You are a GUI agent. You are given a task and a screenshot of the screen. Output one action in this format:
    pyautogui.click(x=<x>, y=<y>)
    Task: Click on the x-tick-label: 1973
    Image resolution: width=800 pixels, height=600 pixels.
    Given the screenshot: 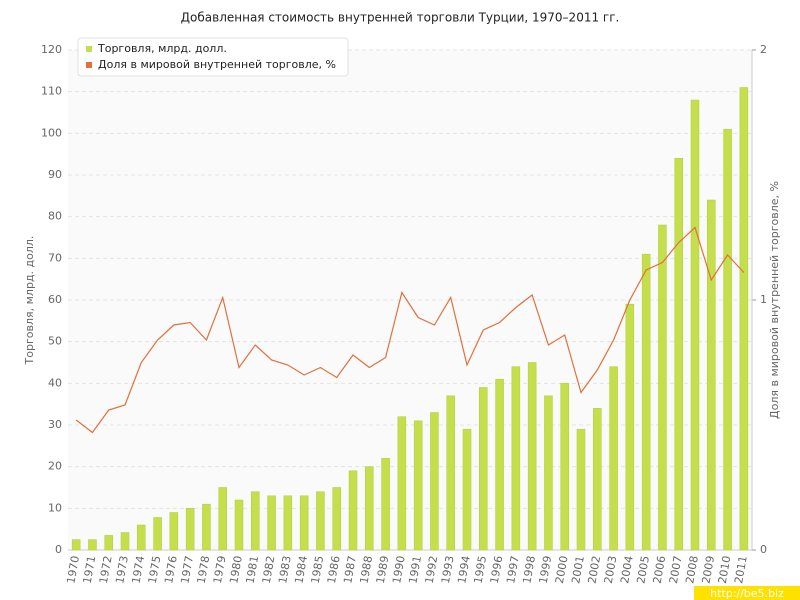 What is the action you would take?
    pyautogui.click(x=122, y=570)
    